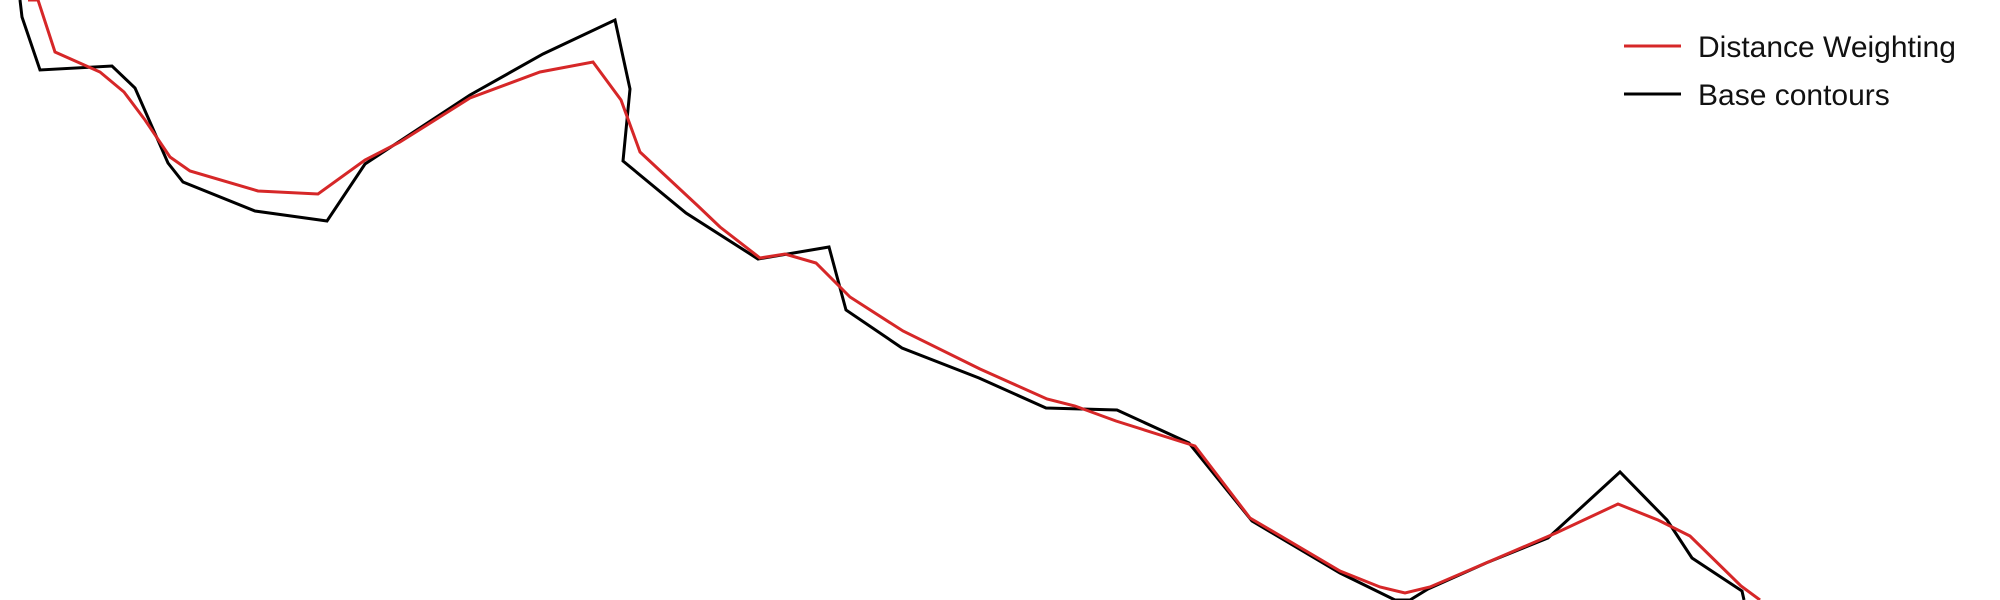 This screenshot has width=2000, height=600. What do you see at coordinates (1794, 95) in the screenshot?
I see `legend-label-base-contours: Base contours` at bounding box center [1794, 95].